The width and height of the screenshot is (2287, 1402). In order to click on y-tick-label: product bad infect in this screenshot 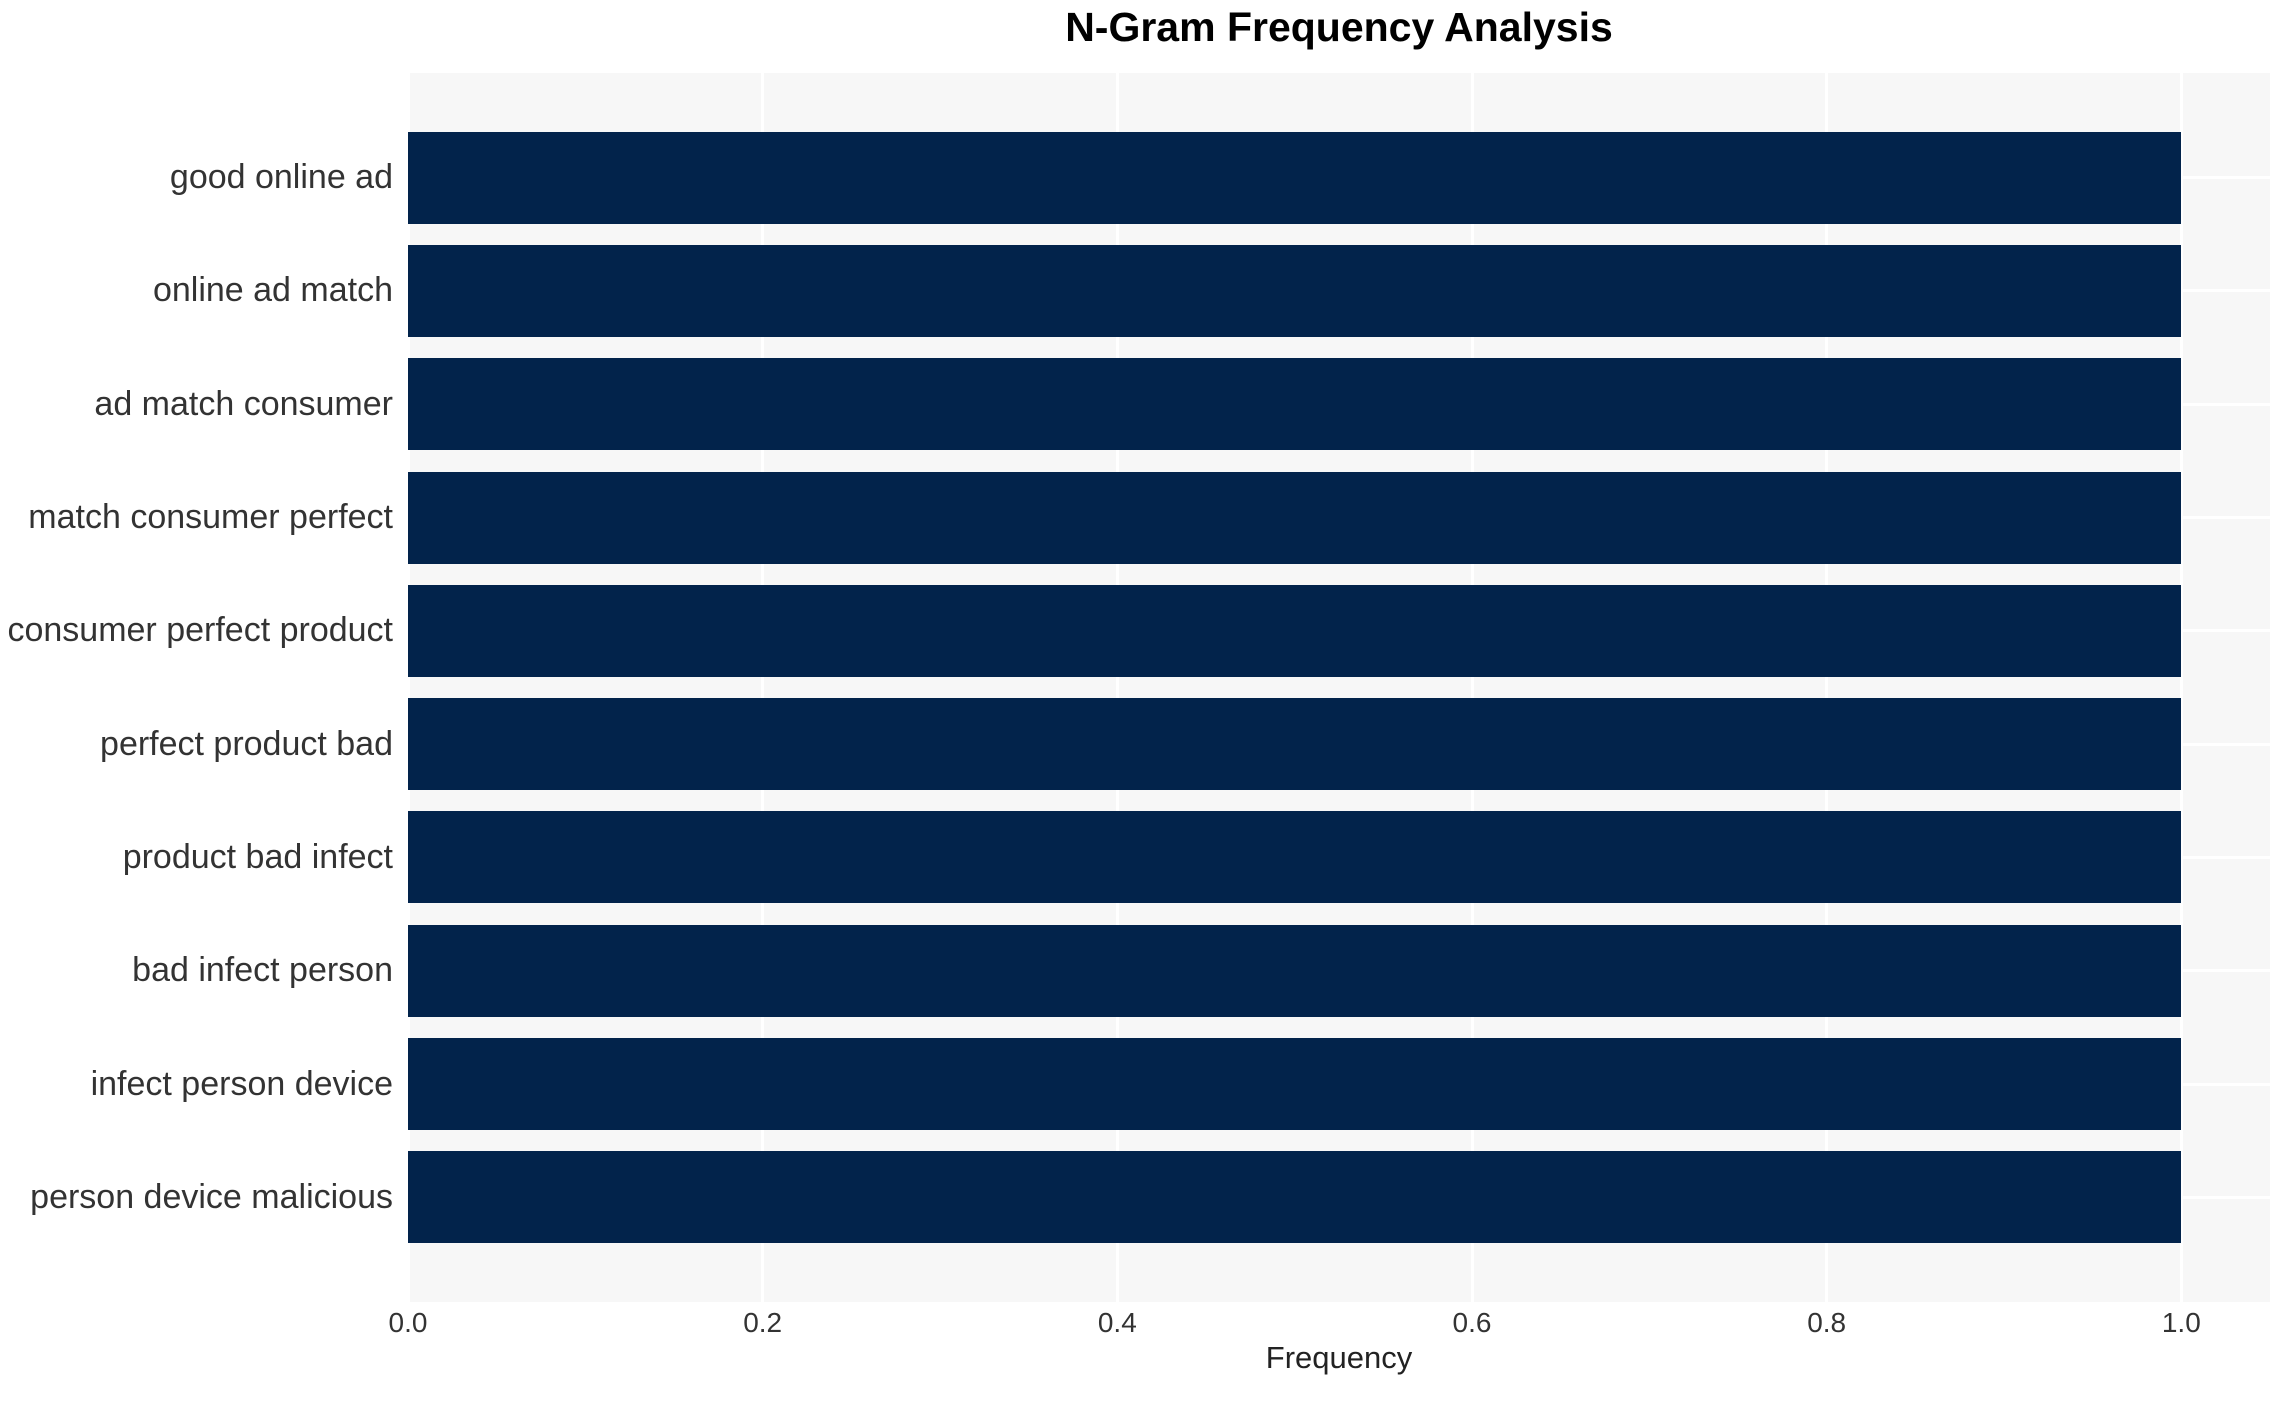, I will do `click(257, 856)`.